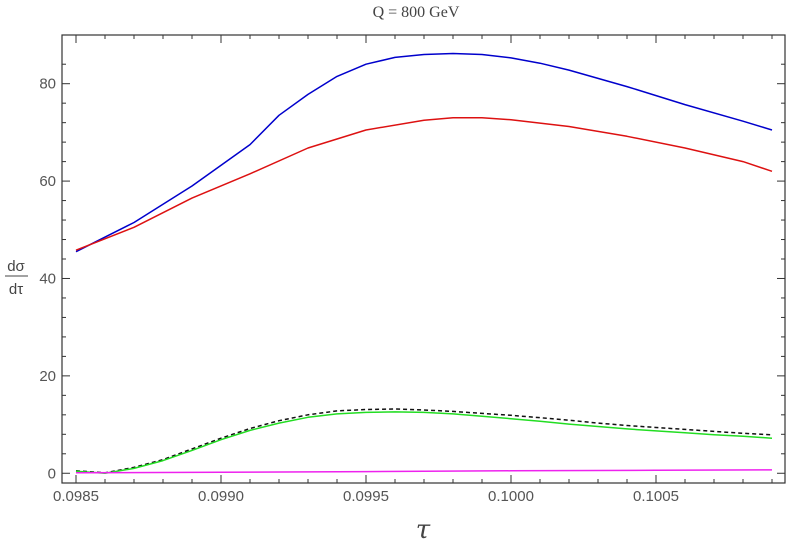 This screenshot has width=800, height=550. Describe the element at coordinates (221, 496) in the screenshot. I see `x-tick-label: 0.0990` at that location.